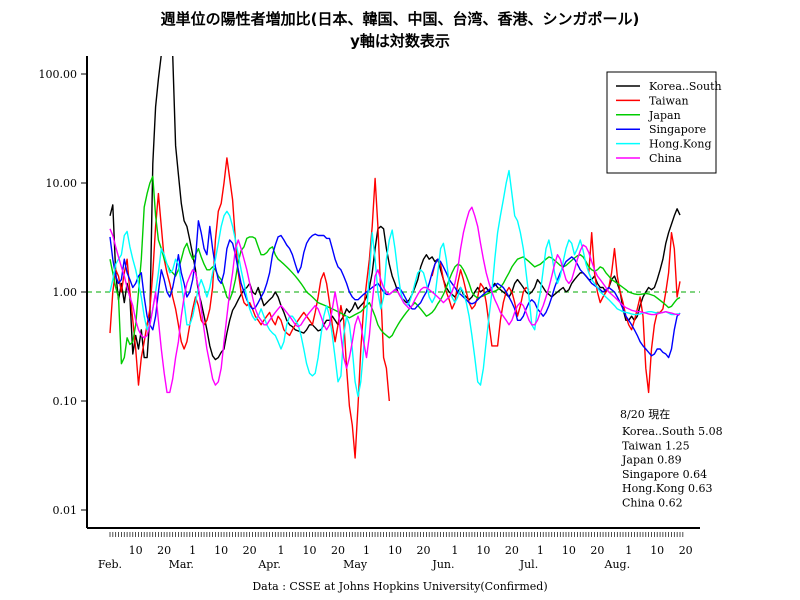 The height and width of the screenshot is (600, 800). What do you see at coordinates (651, 460) in the screenshot?
I see `note-item: Japan 0.89` at bounding box center [651, 460].